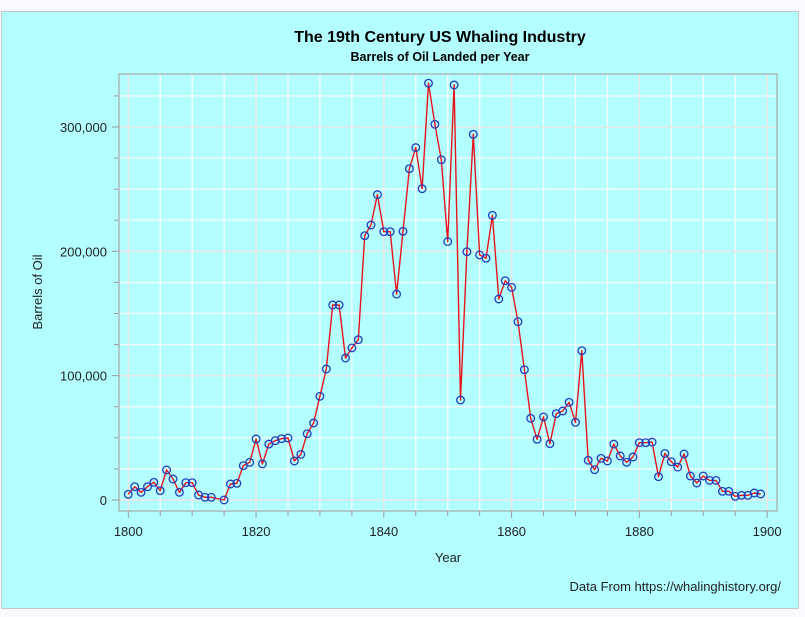  What do you see at coordinates (128, 531) in the screenshot?
I see `x-tick-label-1800: 1800` at bounding box center [128, 531].